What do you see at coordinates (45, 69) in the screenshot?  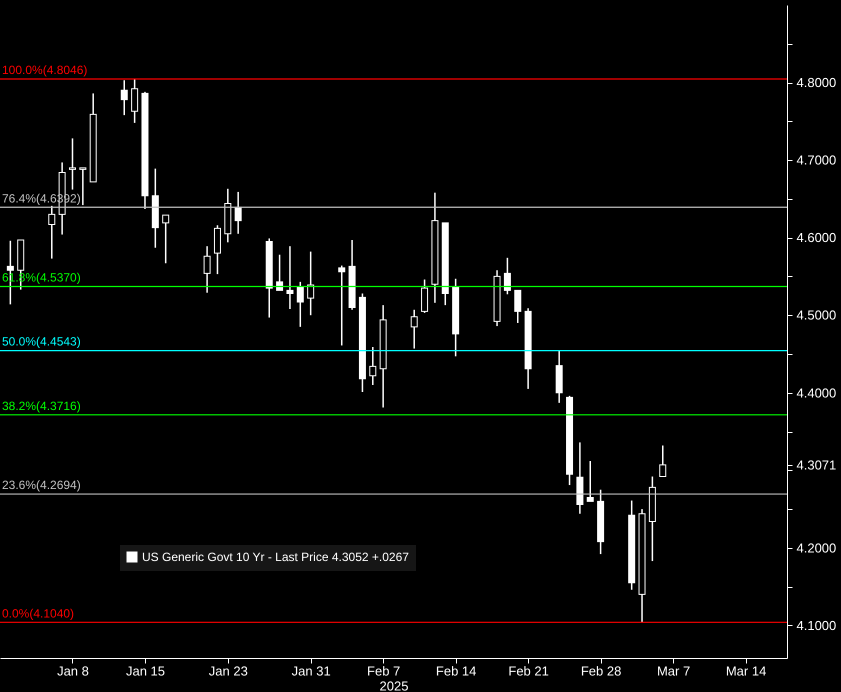 I see `ref-line-label: 100.0%(4.8046)` at bounding box center [45, 69].